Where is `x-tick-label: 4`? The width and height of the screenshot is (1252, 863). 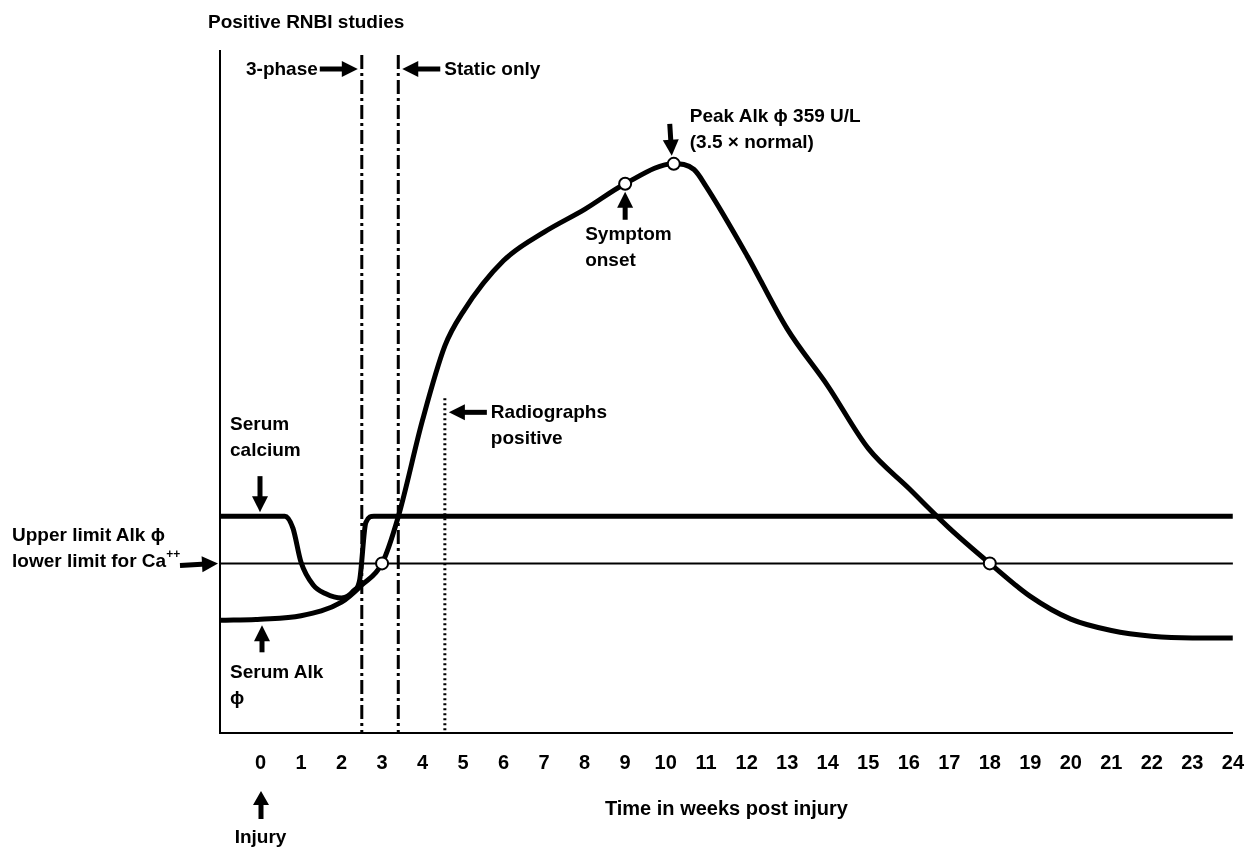
x-tick-label: 4 is located at coordinates (423, 761).